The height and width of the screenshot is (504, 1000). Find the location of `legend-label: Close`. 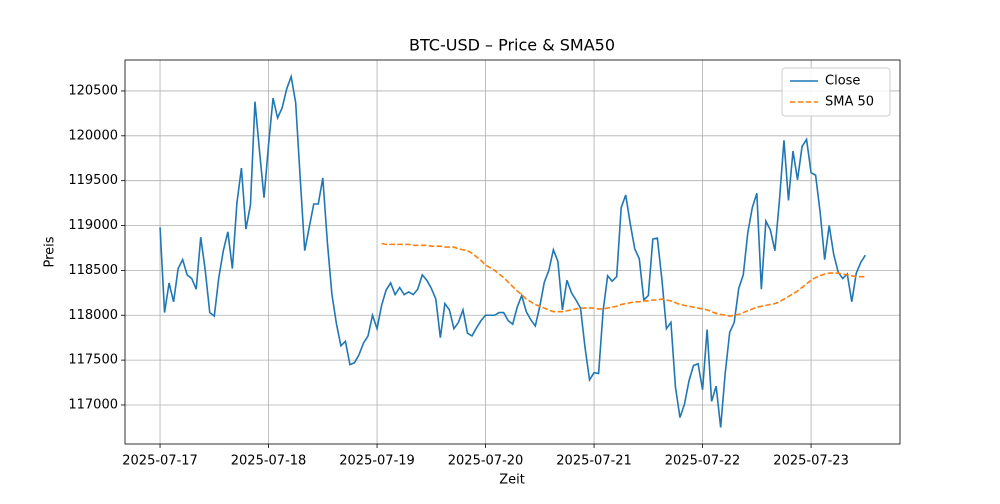

legend-label: Close is located at coordinates (842, 81).